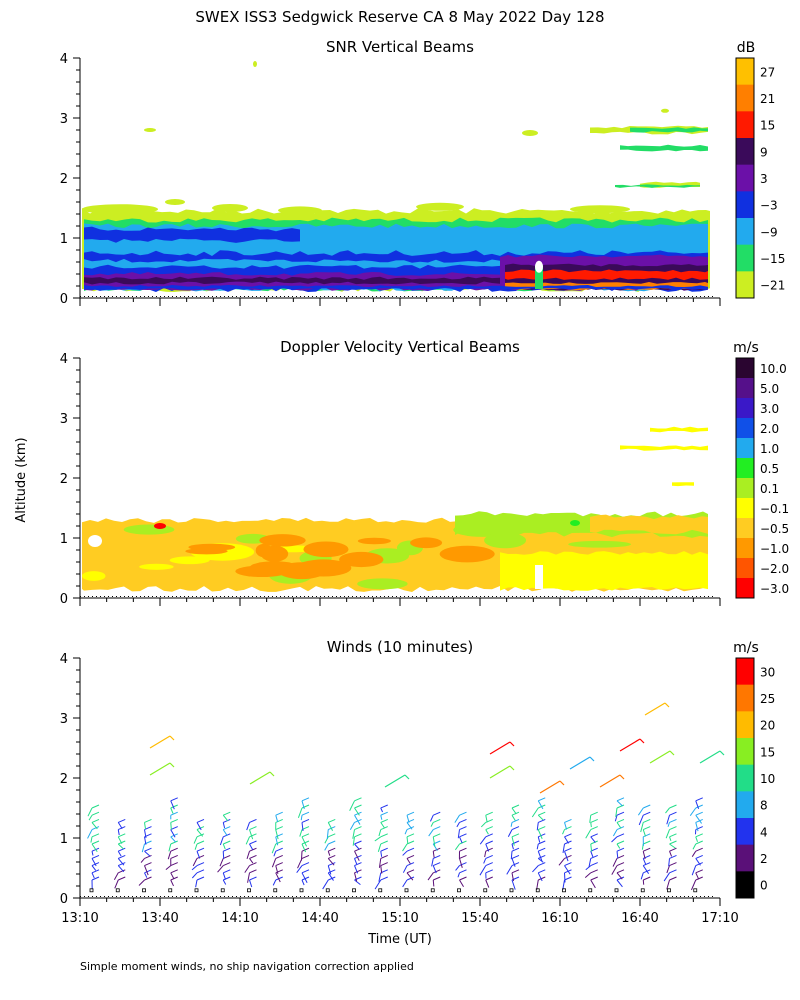 This screenshot has height=1000, width=800. I want to click on x-tick-label: 14:10, so click(239, 918).